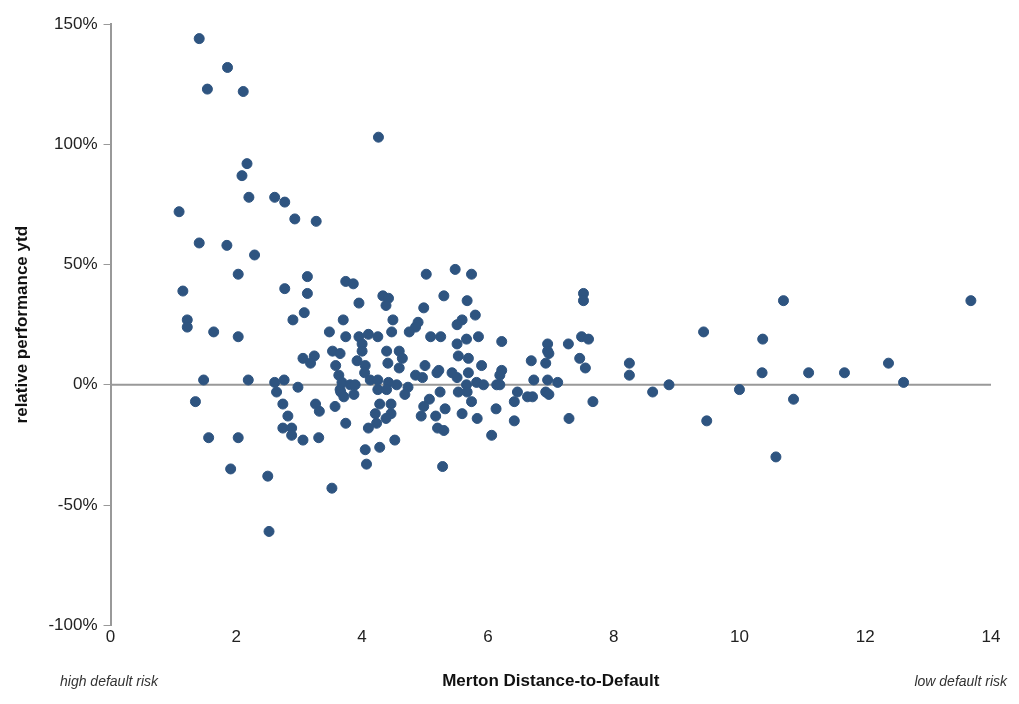 Image resolution: width=1019 pixels, height=704 pixels. I want to click on text: low default risk, so click(961, 680).